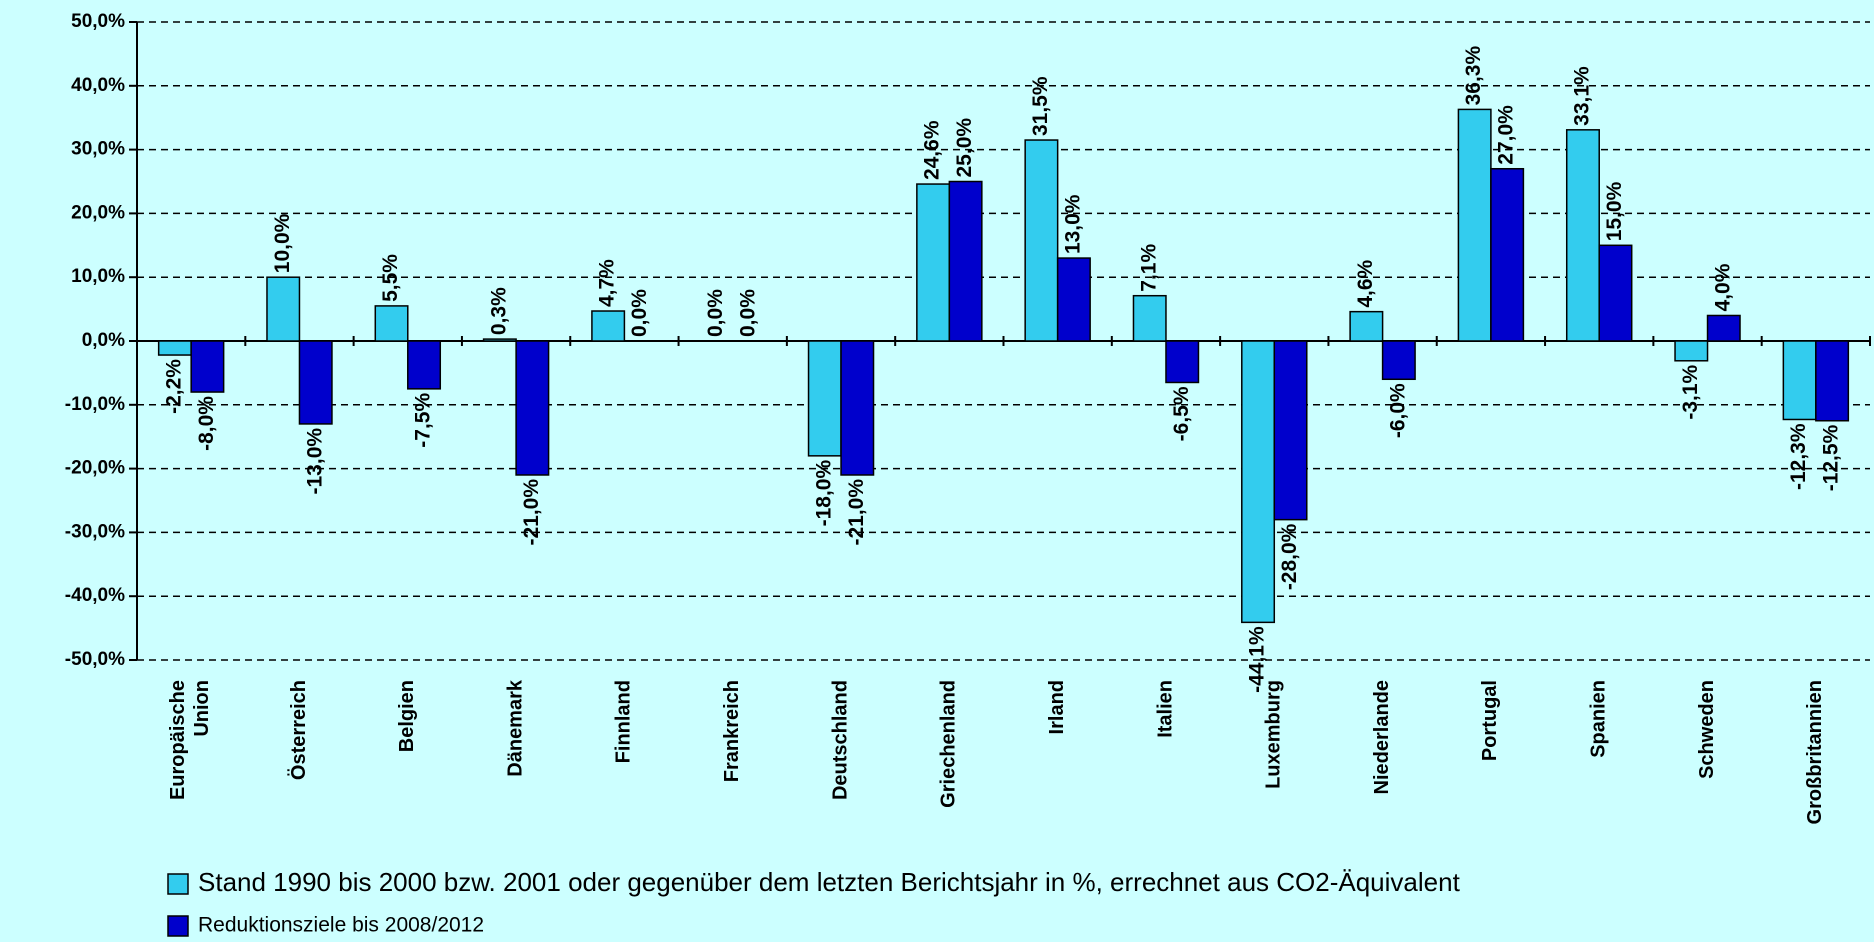 This screenshot has width=1874, height=942. Describe the element at coordinates (341, 925) in the screenshot. I see `legend-label: Reduktionsziele bis 2008/2012` at that location.